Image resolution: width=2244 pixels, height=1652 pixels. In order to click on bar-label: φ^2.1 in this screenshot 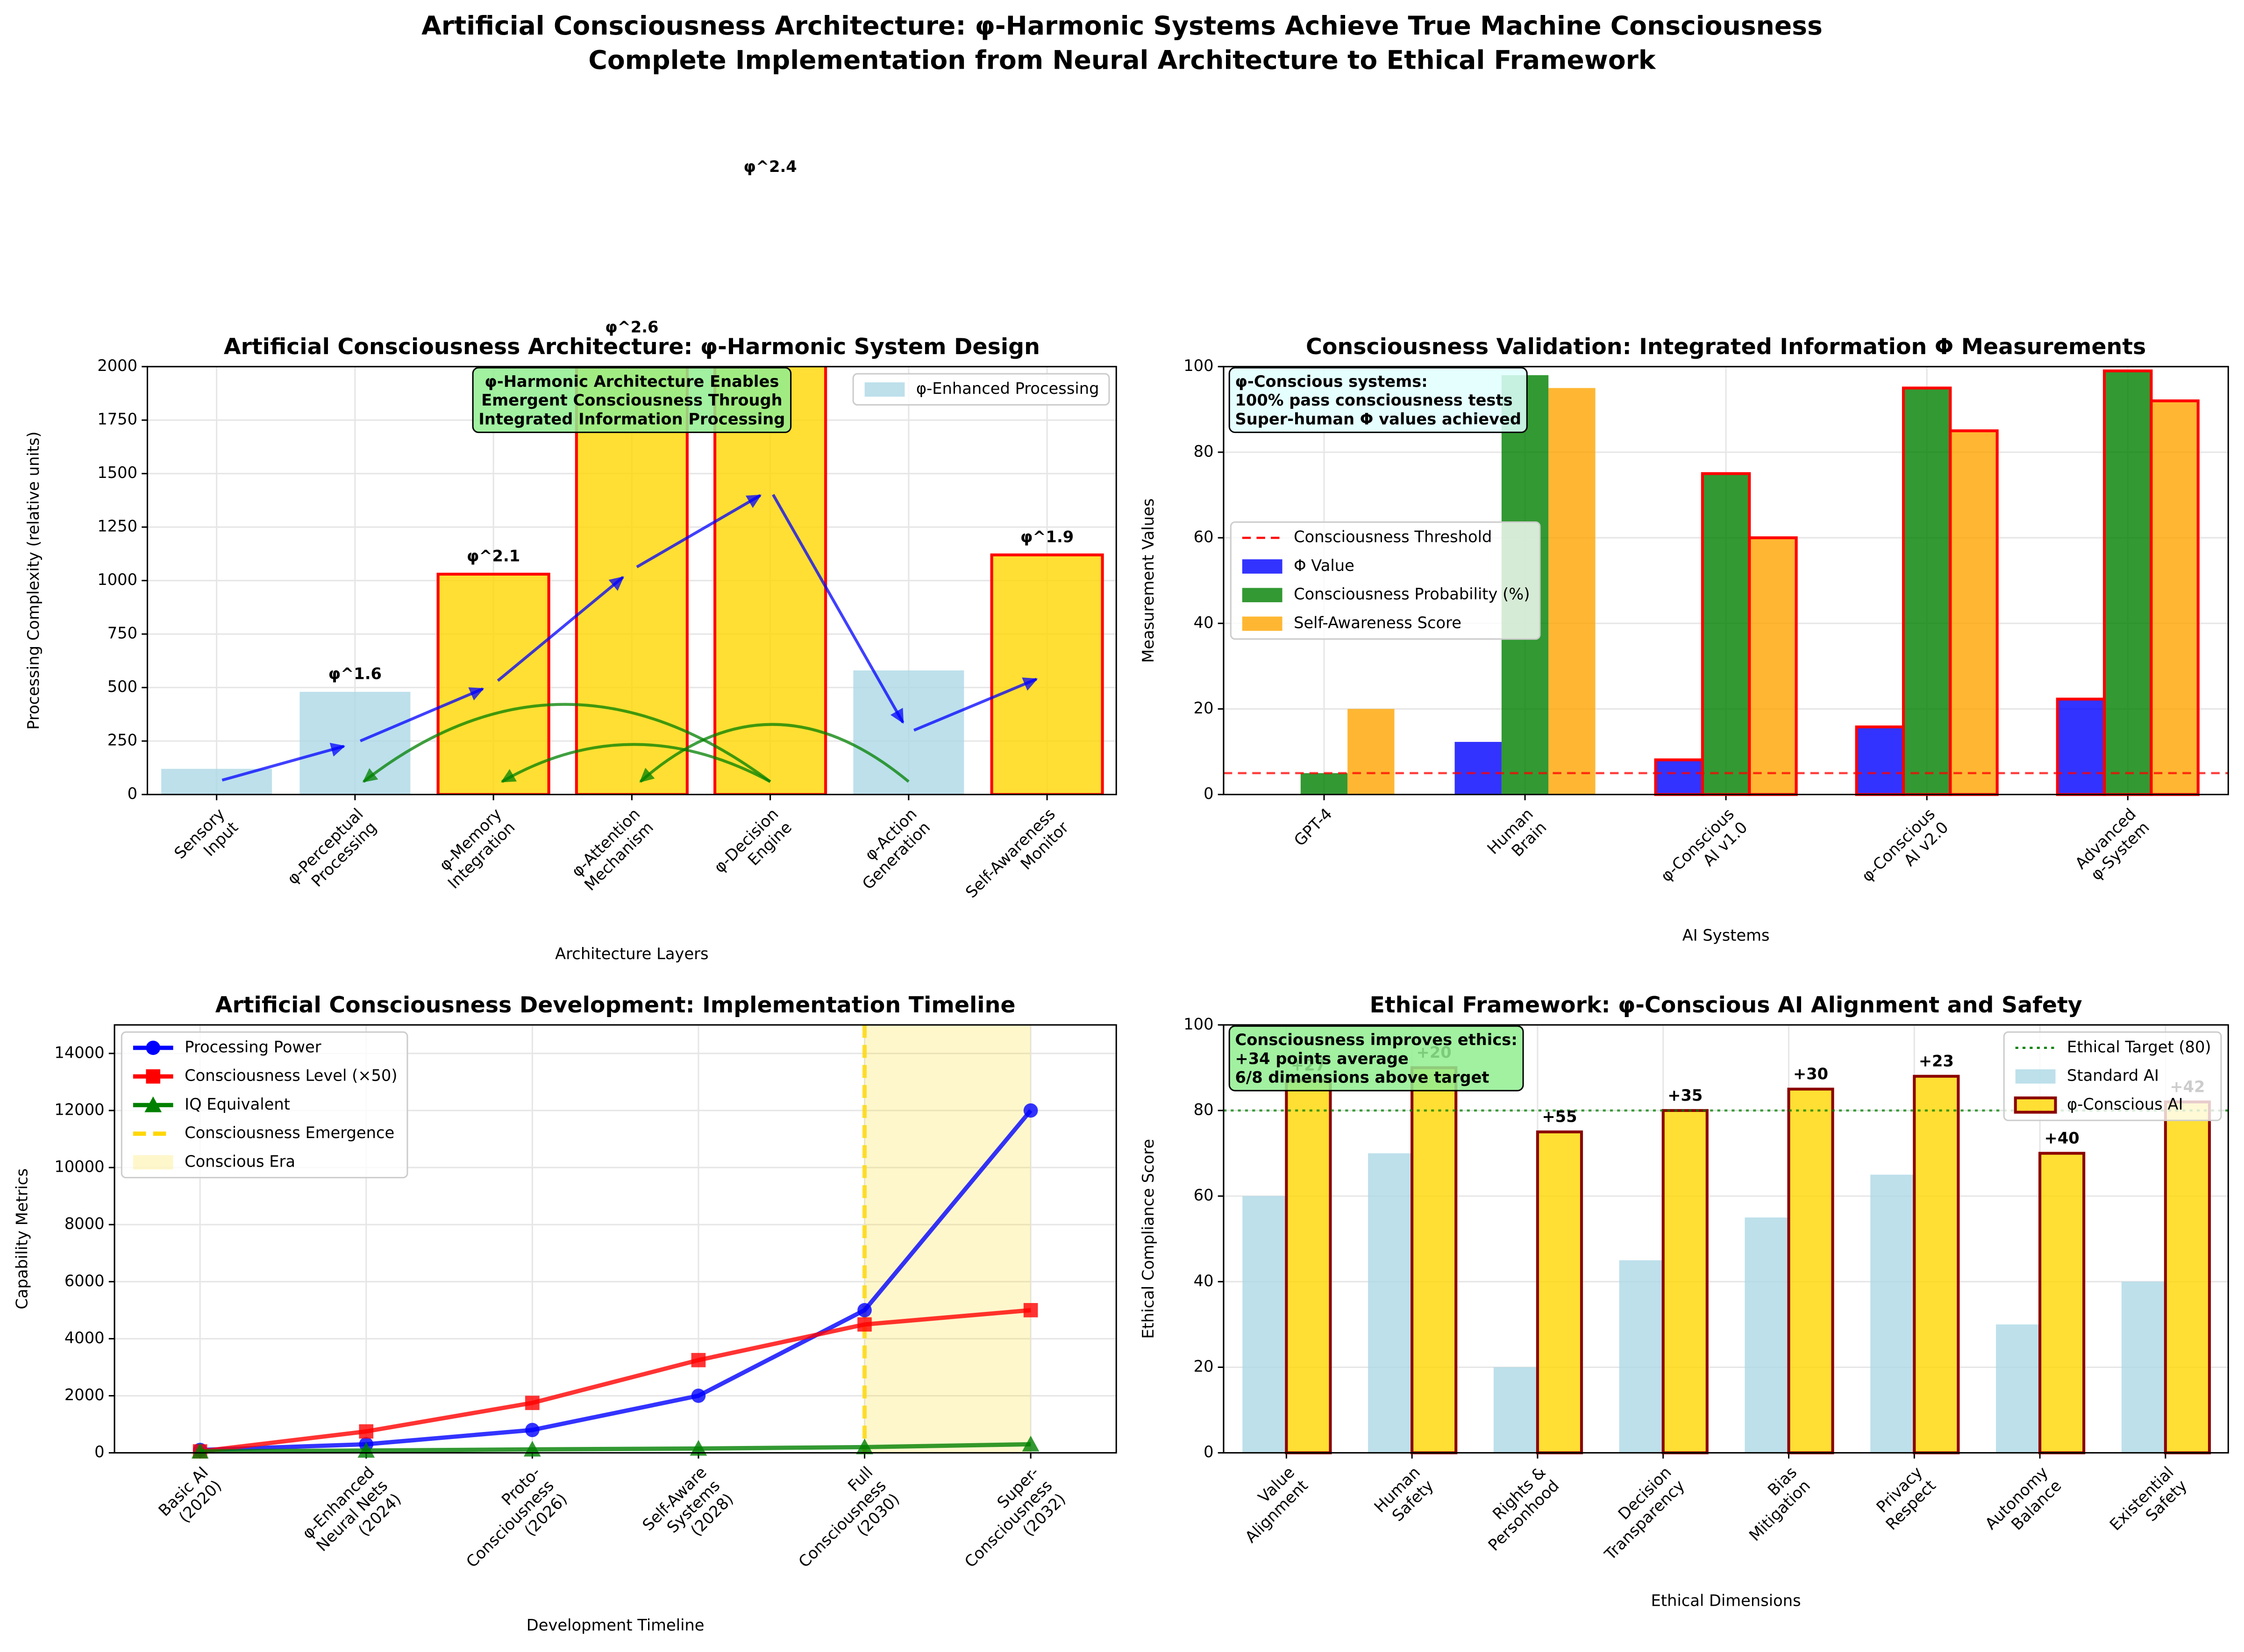, I will do `click(493, 556)`.